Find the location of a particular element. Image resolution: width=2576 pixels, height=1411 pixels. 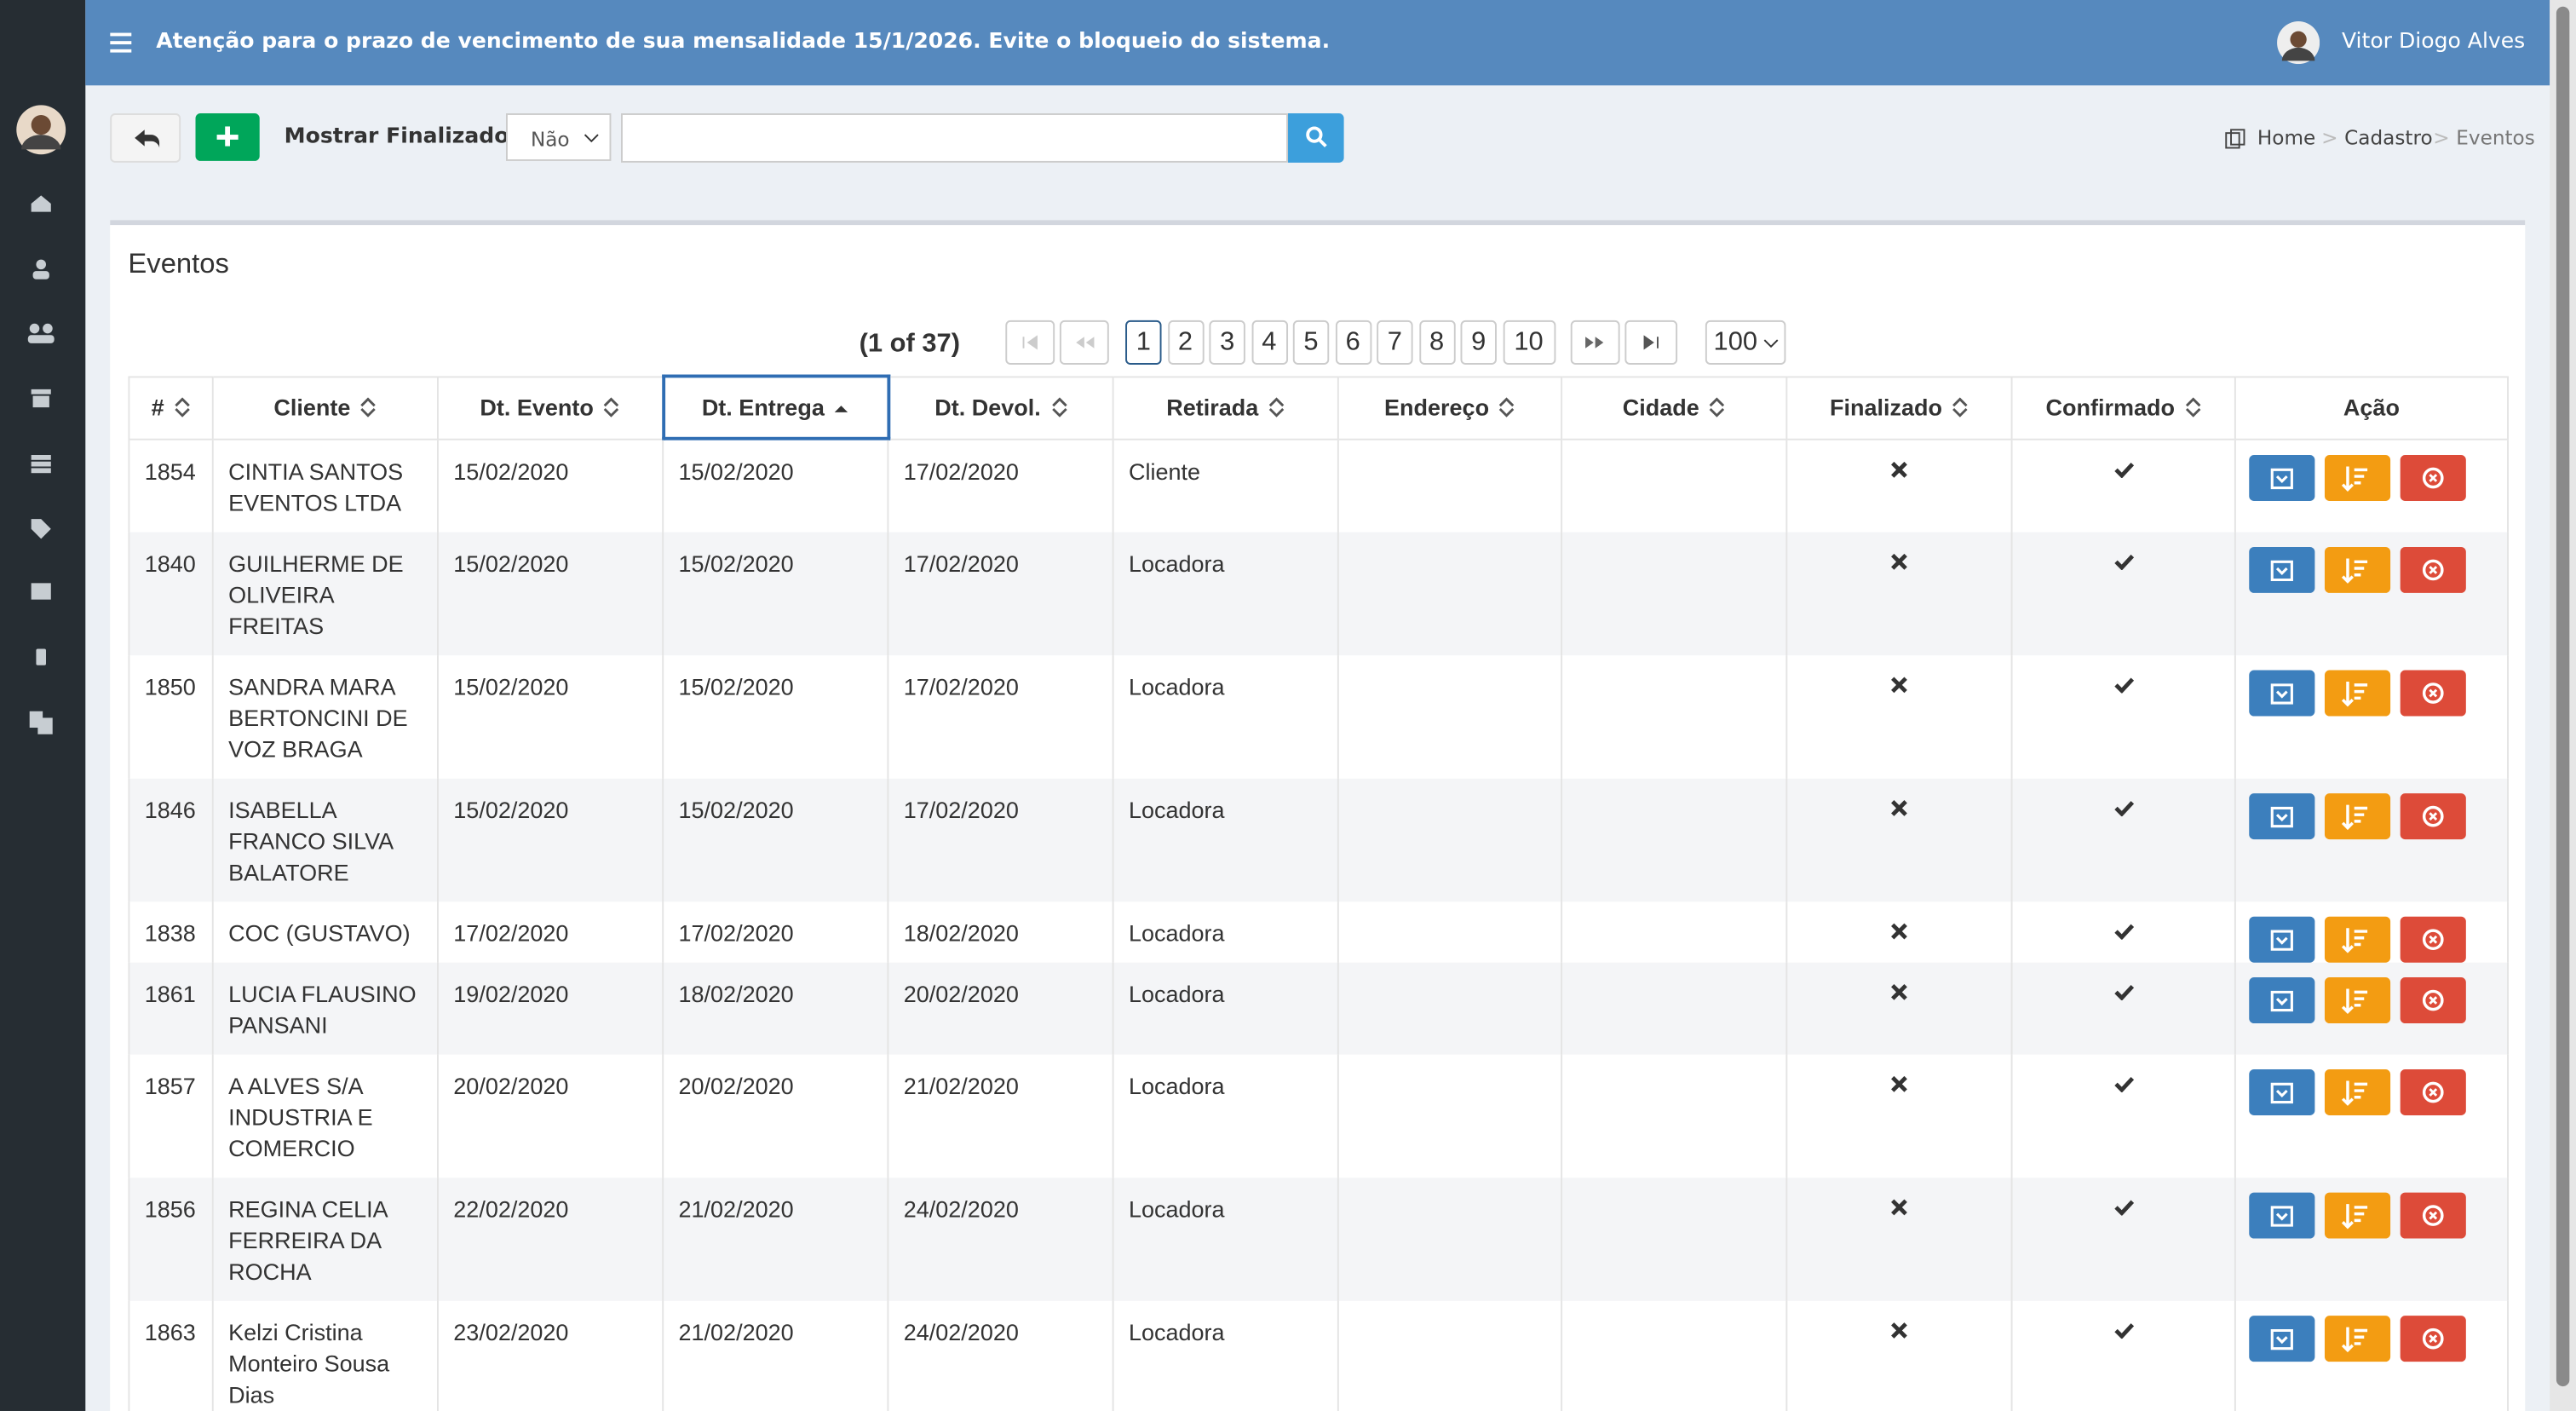

per-page-select: 100 is located at coordinates (1746, 342).